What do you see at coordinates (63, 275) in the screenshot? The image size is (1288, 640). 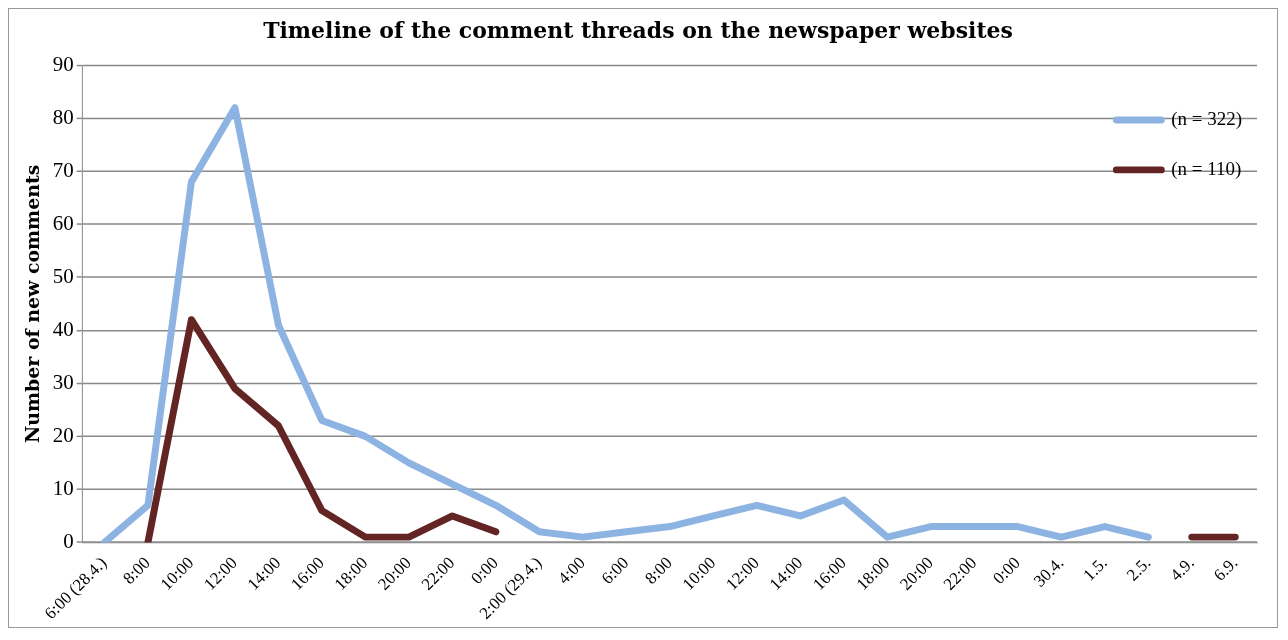 I see `y-tick-label: 50` at bounding box center [63, 275].